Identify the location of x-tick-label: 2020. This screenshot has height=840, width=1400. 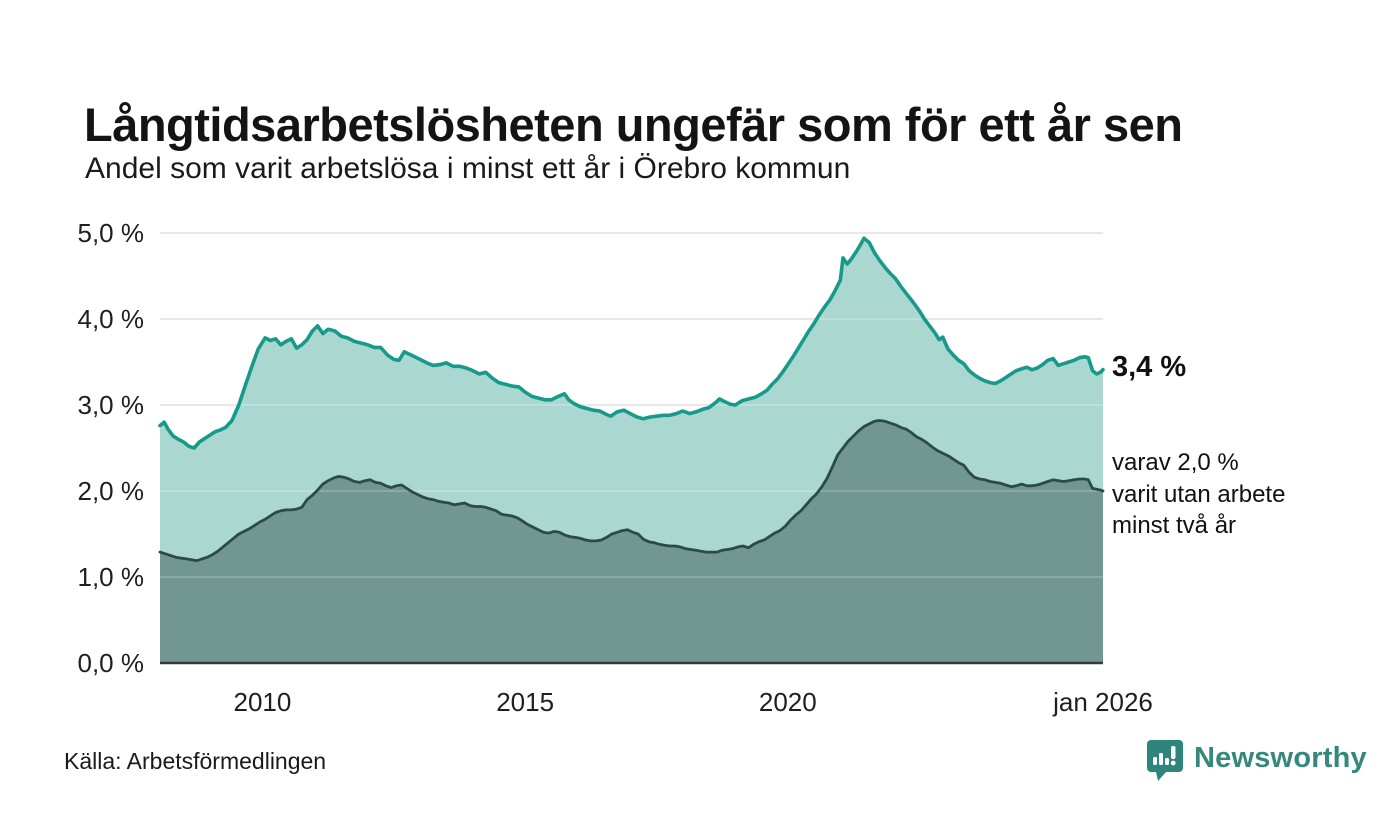
(788, 702).